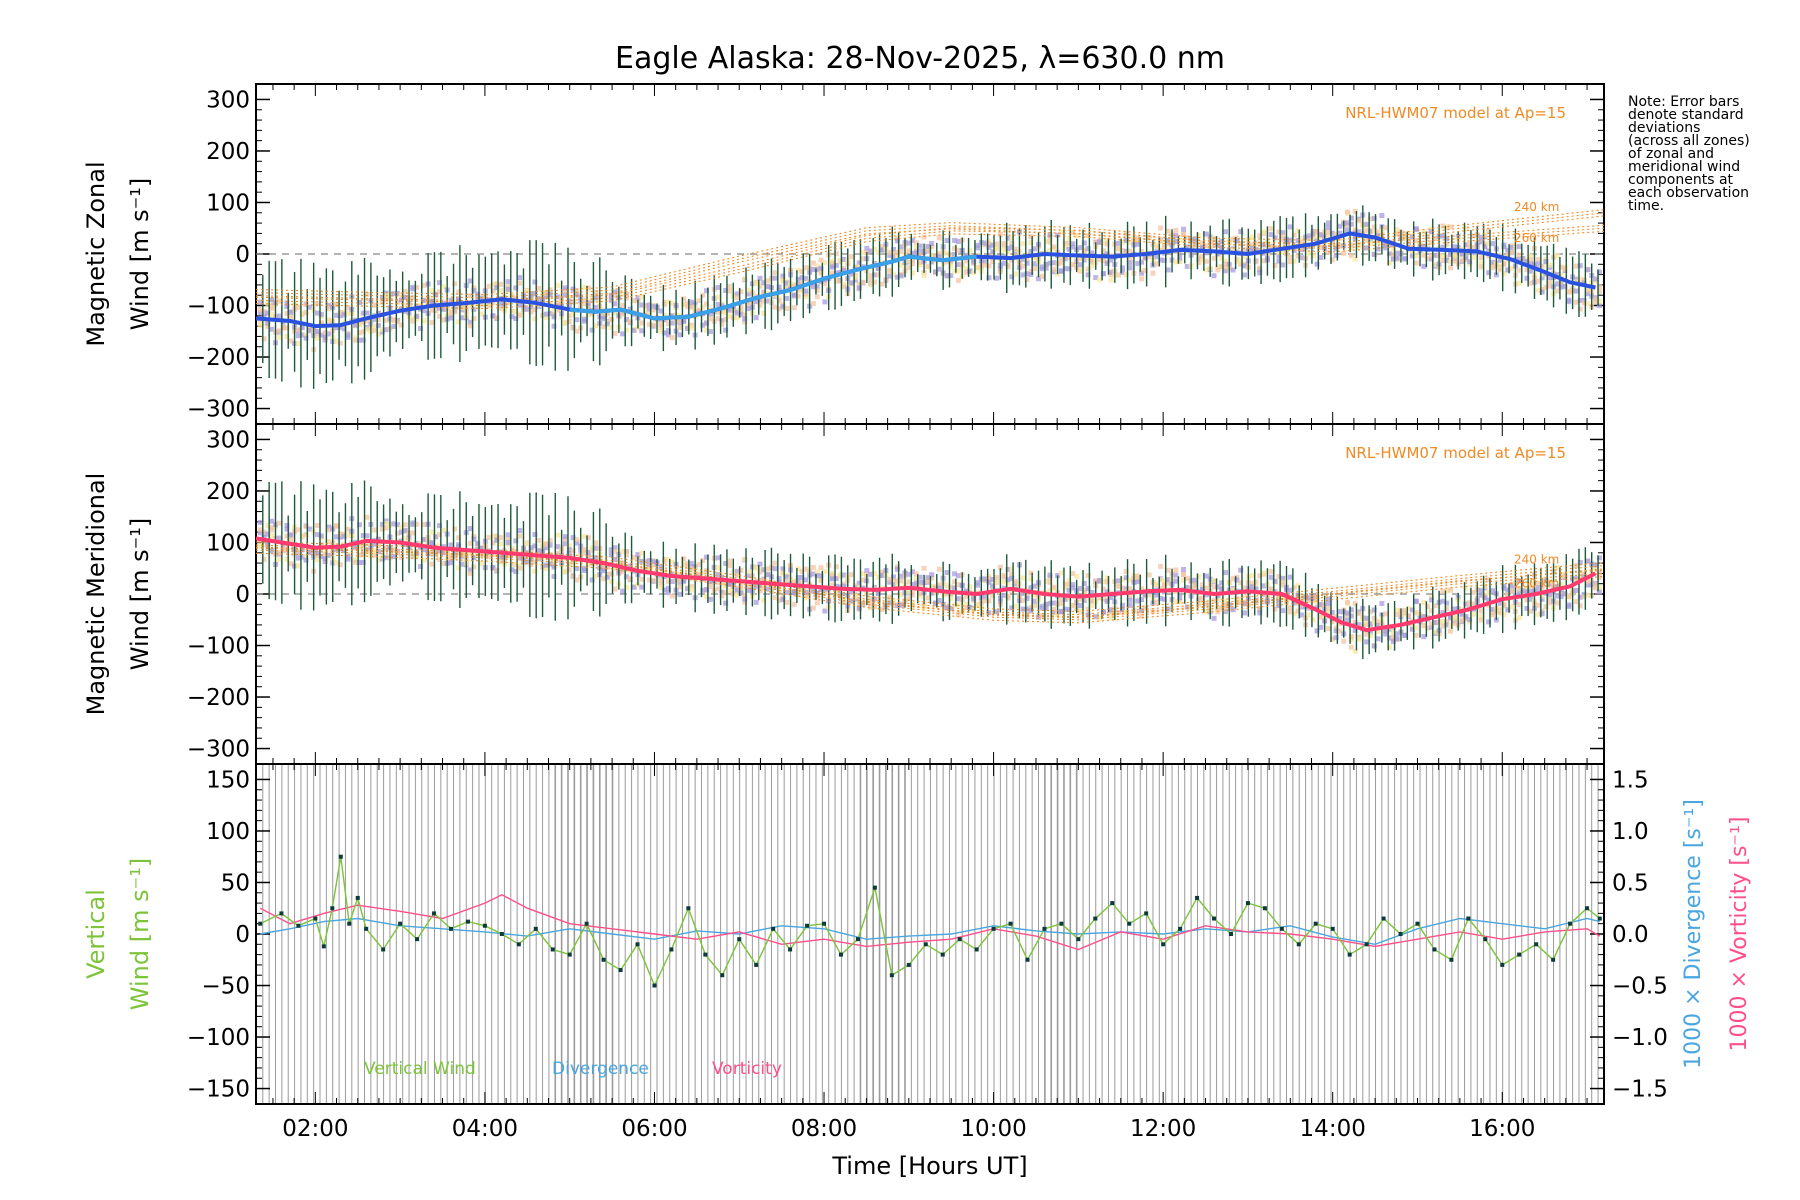 The image size is (1800, 1200). I want to click on meridional-fit-line, so click(926, 584).